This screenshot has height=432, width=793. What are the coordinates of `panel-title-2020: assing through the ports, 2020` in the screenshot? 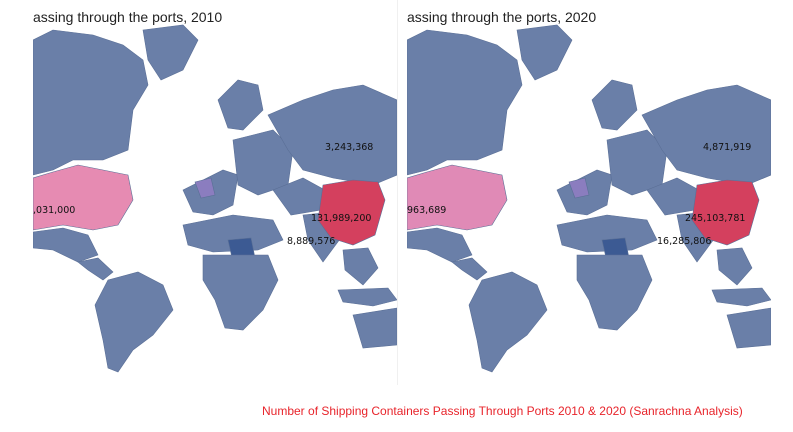 It's located at (502, 17).